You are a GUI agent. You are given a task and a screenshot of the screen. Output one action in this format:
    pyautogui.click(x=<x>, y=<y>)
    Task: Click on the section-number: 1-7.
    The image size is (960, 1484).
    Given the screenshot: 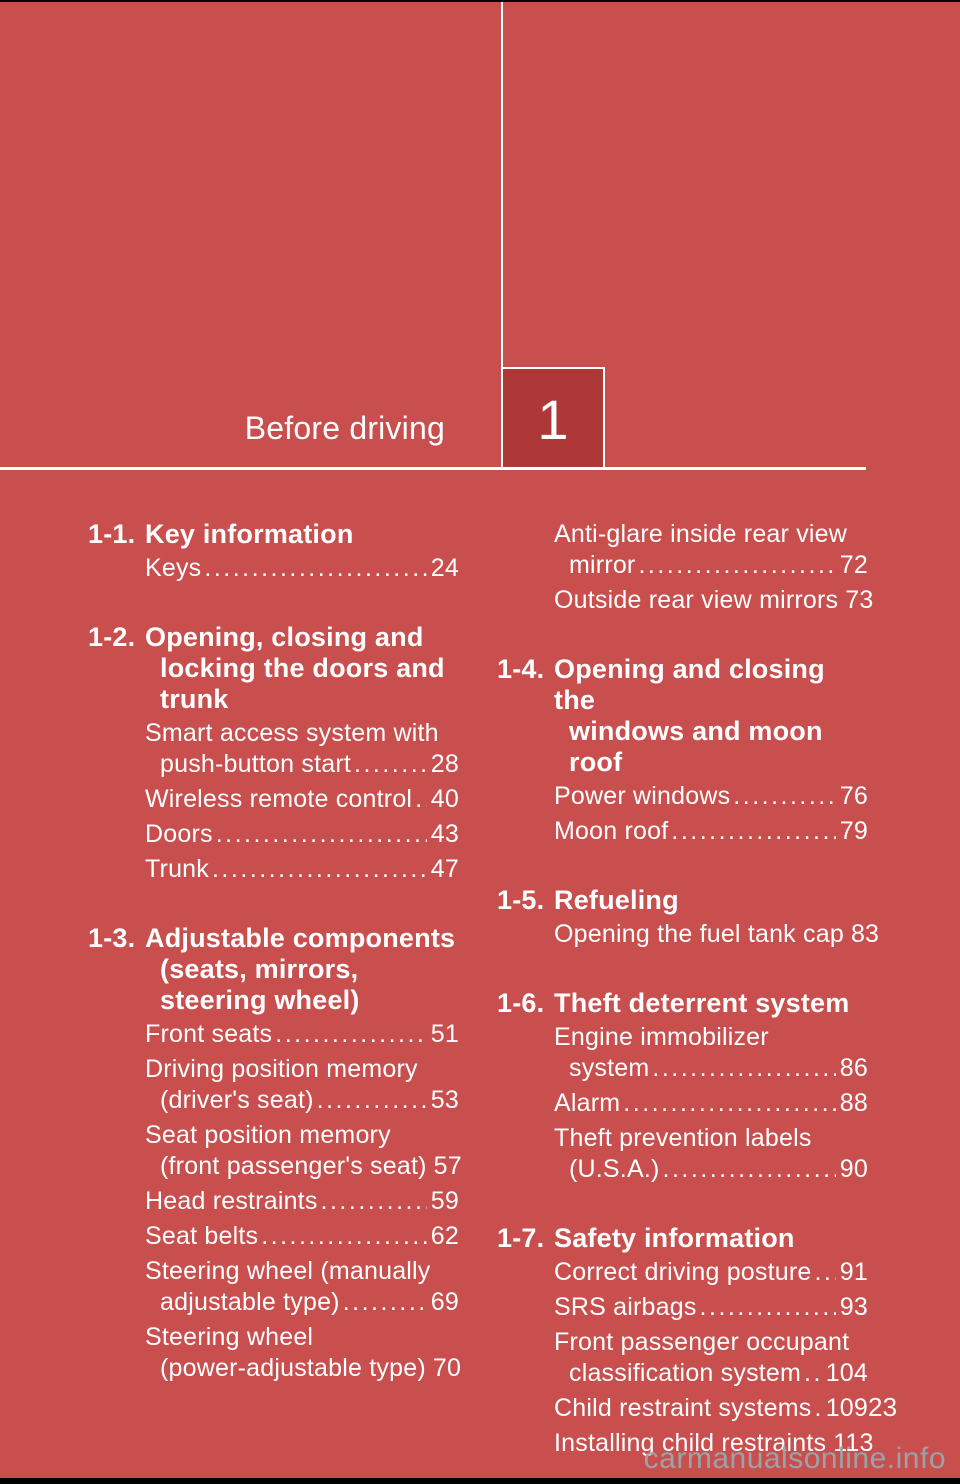 What is the action you would take?
    pyautogui.click(x=521, y=1238)
    